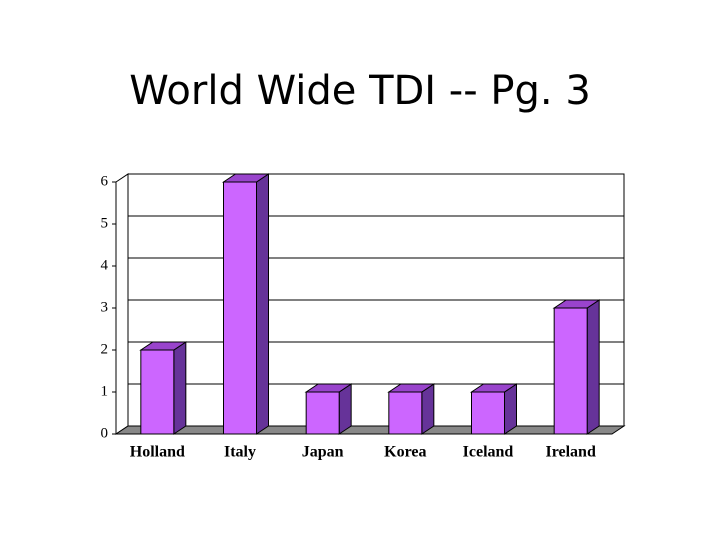 This screenshot has width=720, height=540. Describe the element at coordinates (405, 452) in the screenshot. I see `x-tick-label: Korea` at that location.